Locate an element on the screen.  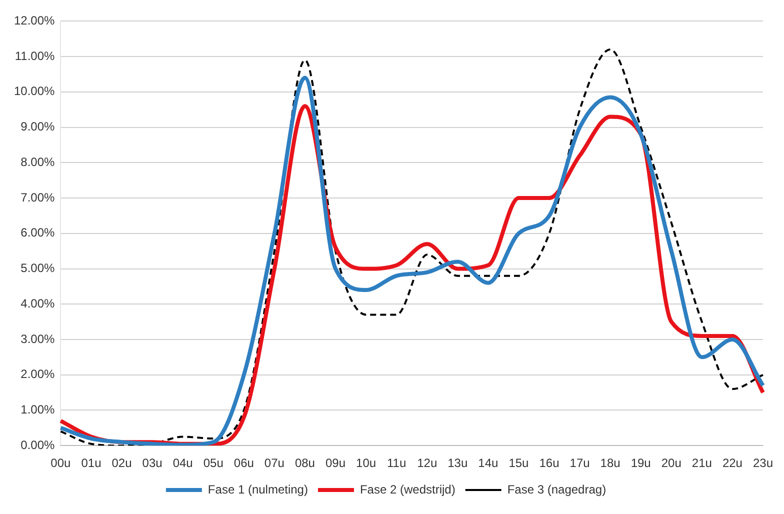
x-tick-label: 10u is located at coordinates (366, 463).